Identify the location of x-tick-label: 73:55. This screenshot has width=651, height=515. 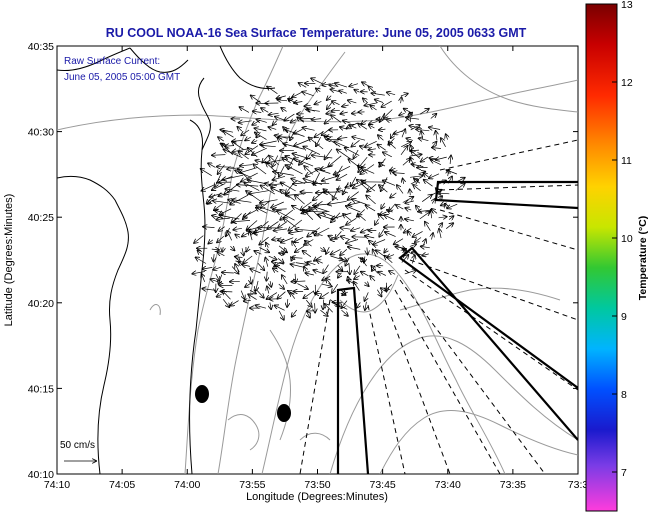
(252, 485).